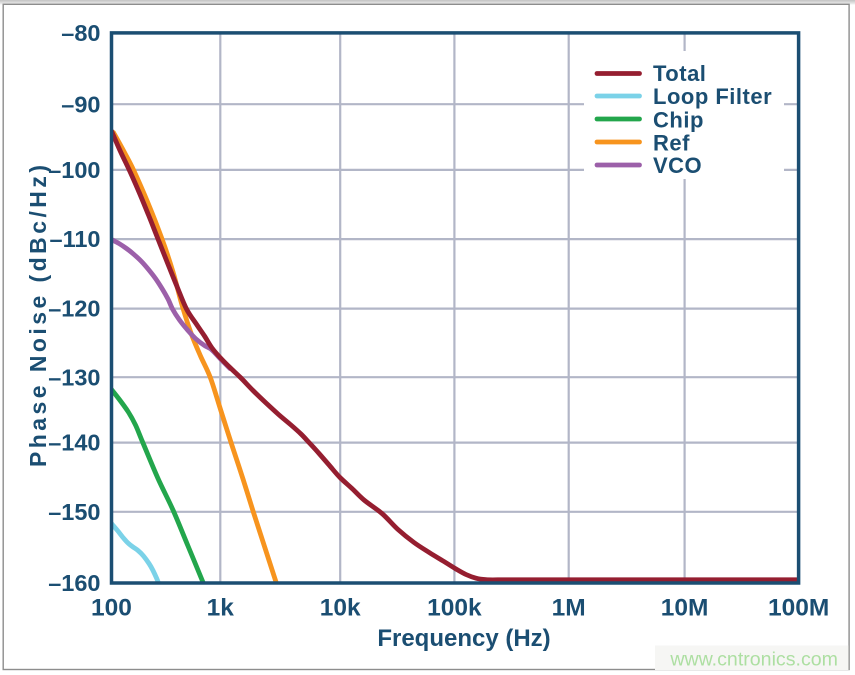 This screenshot has height=675, width=855. I want to click on svg-text: Total, so click(679, 73).